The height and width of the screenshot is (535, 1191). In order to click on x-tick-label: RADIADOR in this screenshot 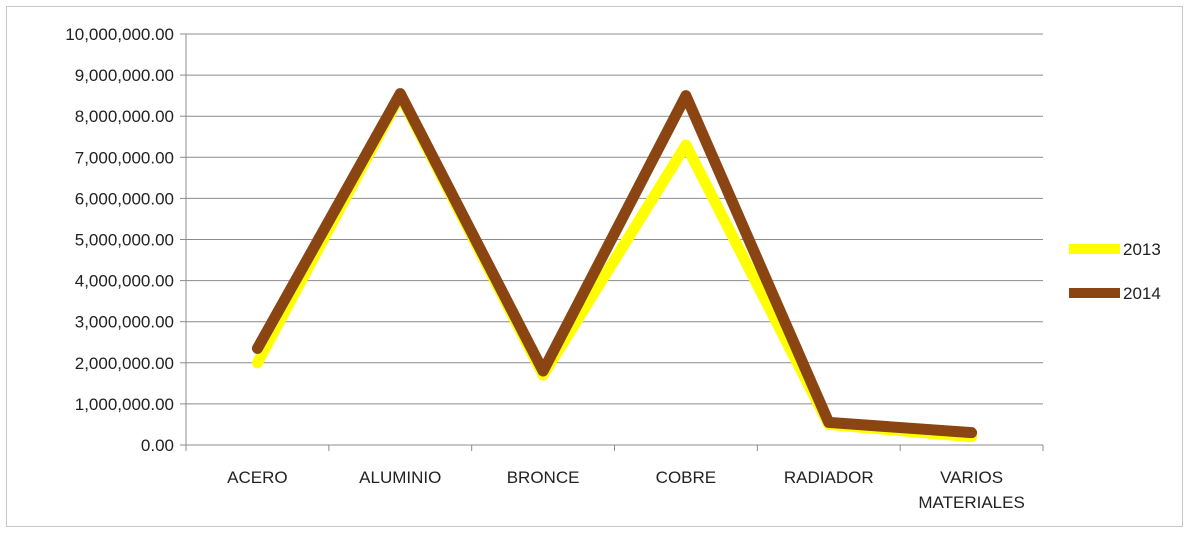, I will do `click(829, 477)`.